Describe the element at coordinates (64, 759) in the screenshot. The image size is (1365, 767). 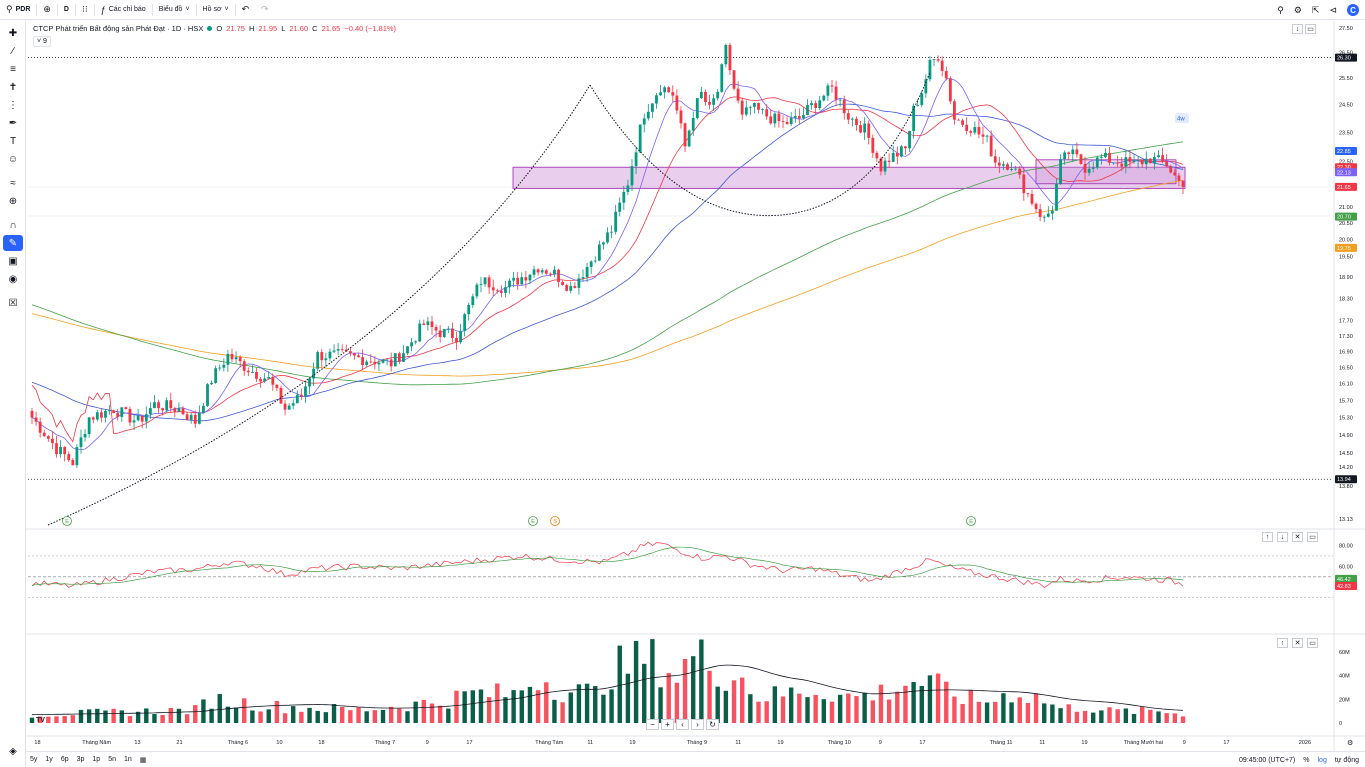
I see `range-6m: 6p` at that location.